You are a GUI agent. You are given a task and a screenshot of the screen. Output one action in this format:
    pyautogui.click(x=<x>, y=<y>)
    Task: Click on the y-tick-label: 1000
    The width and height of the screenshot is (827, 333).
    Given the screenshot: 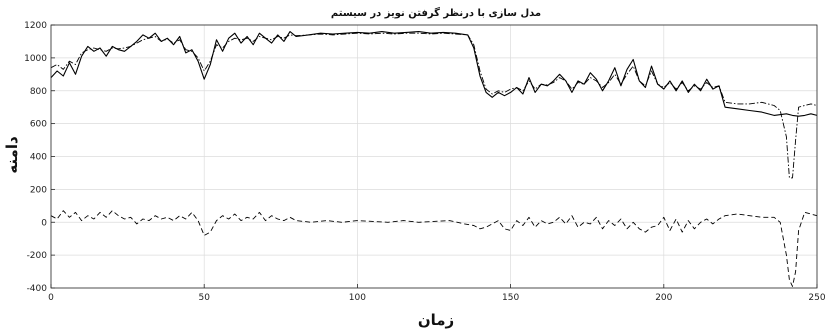 What is the action you would take?
    pyautogui.click(x=35, y=59)
    